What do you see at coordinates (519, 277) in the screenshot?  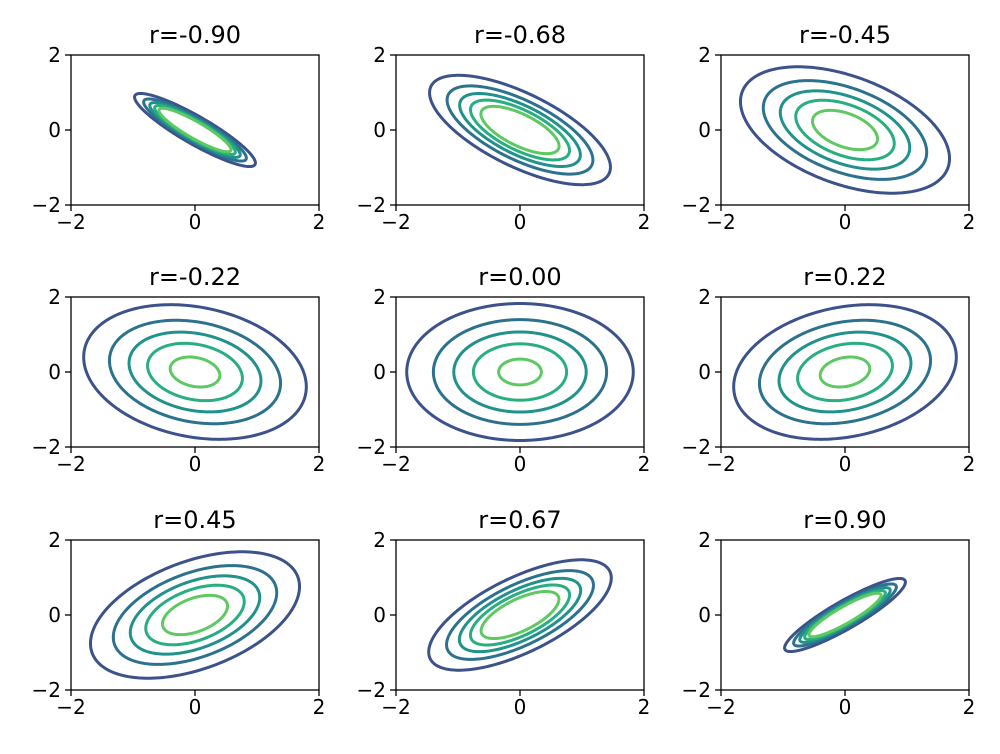 I see `subplot-title: r=0.00` at bounding box center [519, 277].